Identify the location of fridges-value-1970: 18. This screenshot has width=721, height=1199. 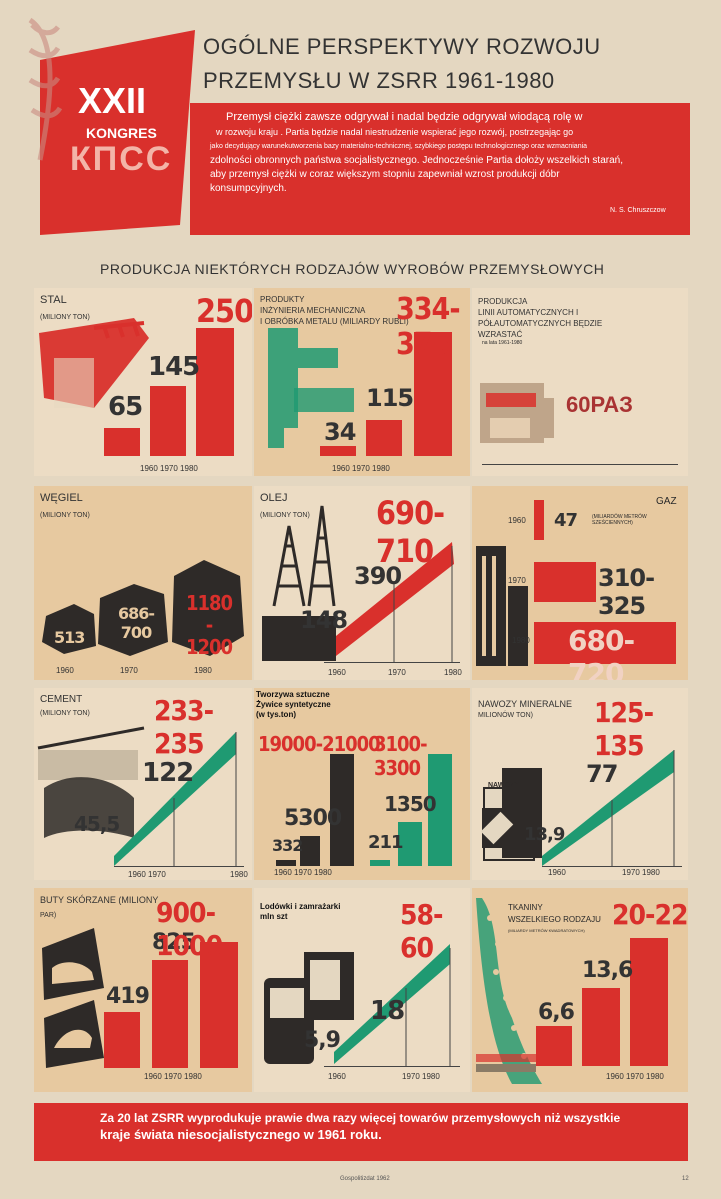
(387, 1011).